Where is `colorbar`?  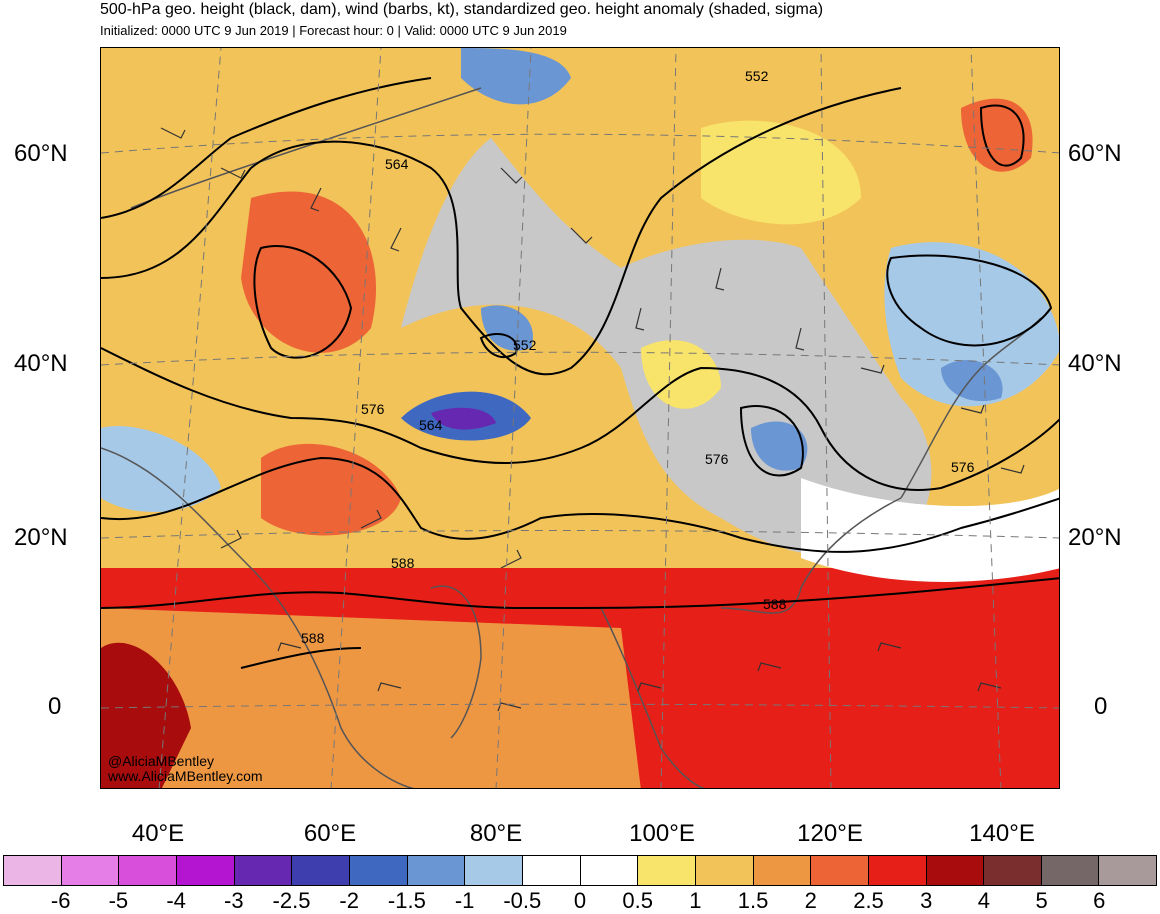
colorbar is located at coordinates (580, 870).